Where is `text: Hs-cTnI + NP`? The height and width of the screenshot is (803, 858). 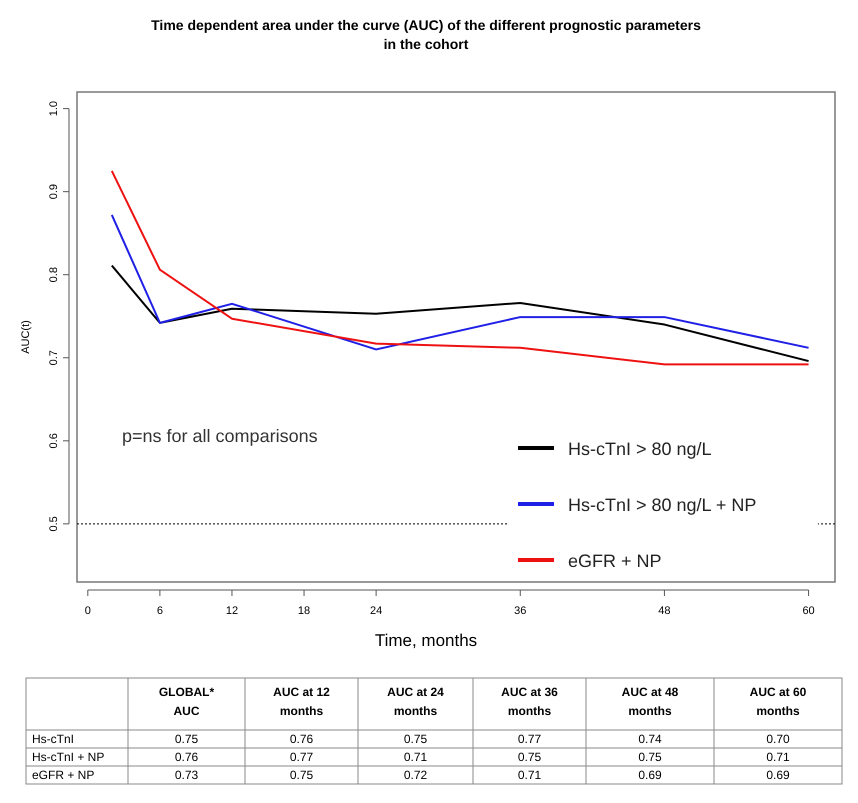
text: Hs-cTnI + NP is located at coordinates (68, 757).